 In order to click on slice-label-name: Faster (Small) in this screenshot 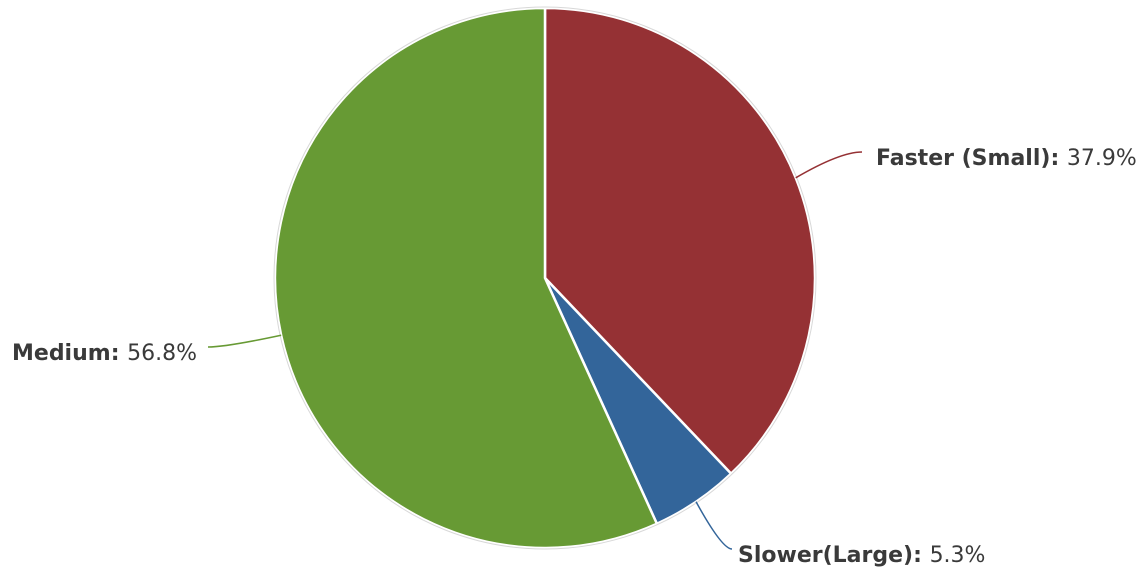, I will do `click(963, 158)`.